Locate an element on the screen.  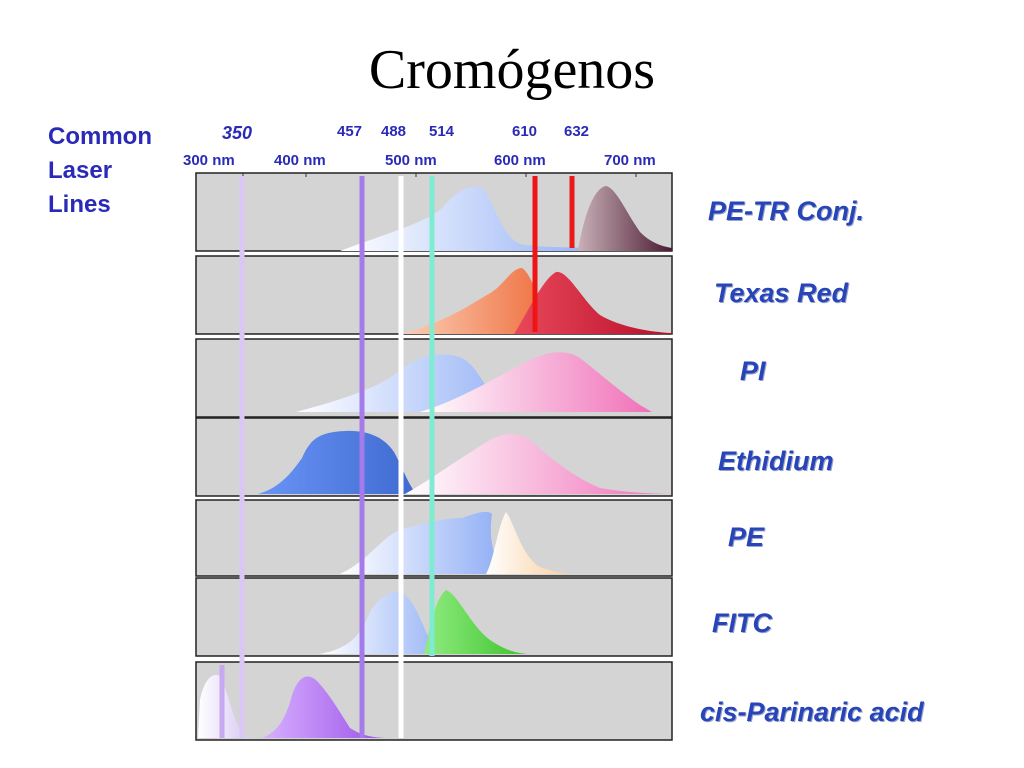
laser-label-514: 514 is located at coordinates (442, 131).